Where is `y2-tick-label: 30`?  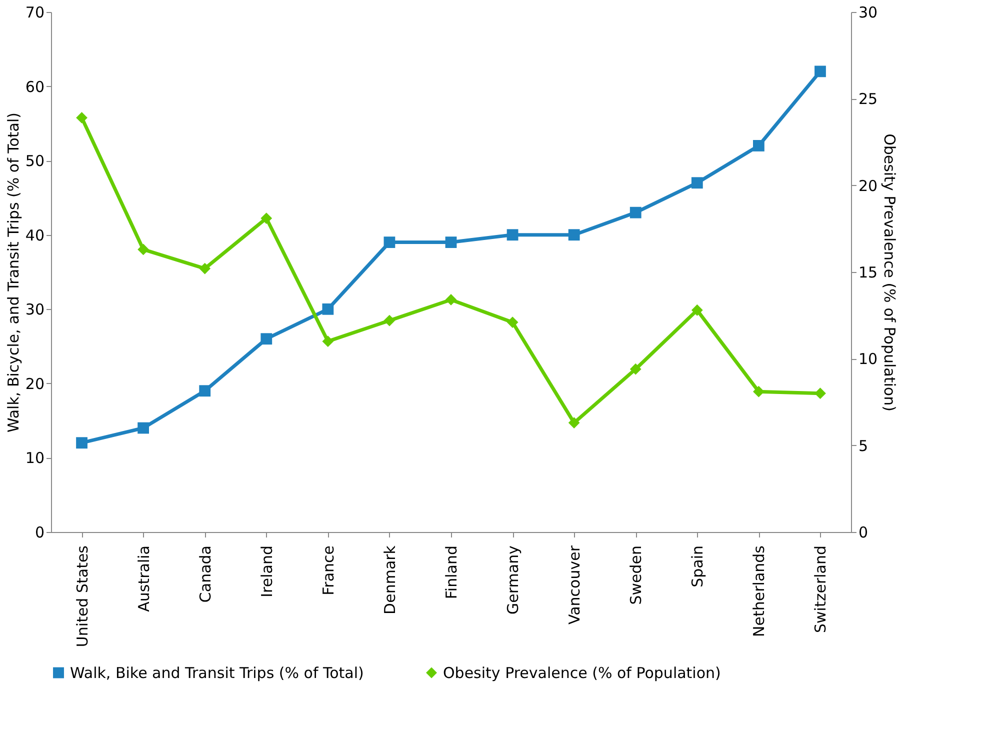 y2-tick-label: 30 is located at coordinates (868, 13).